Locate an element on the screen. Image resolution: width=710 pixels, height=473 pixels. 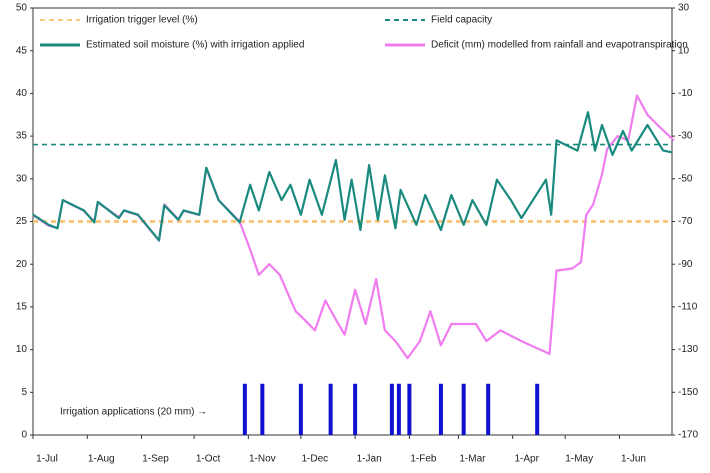
y-tick-label: 25 is located at coordinates (22, 221).